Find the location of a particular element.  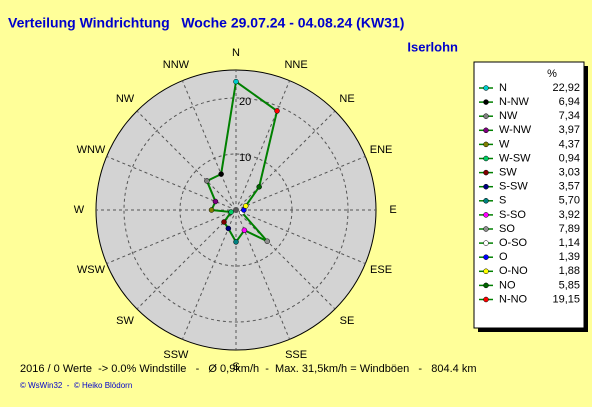

legend-value: 7,89 is located at coordinates (569, 229).